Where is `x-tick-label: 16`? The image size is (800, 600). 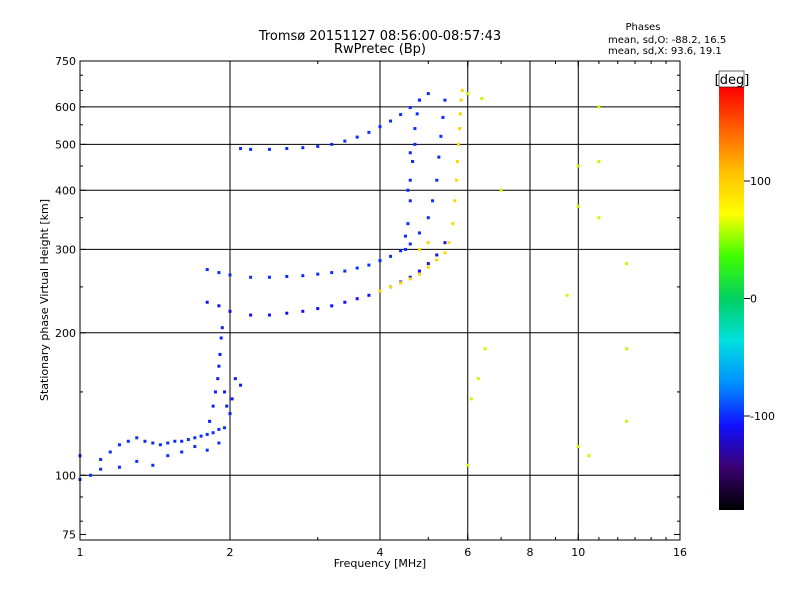
x-tick-label: 16 is located at coordinates (680, 552).